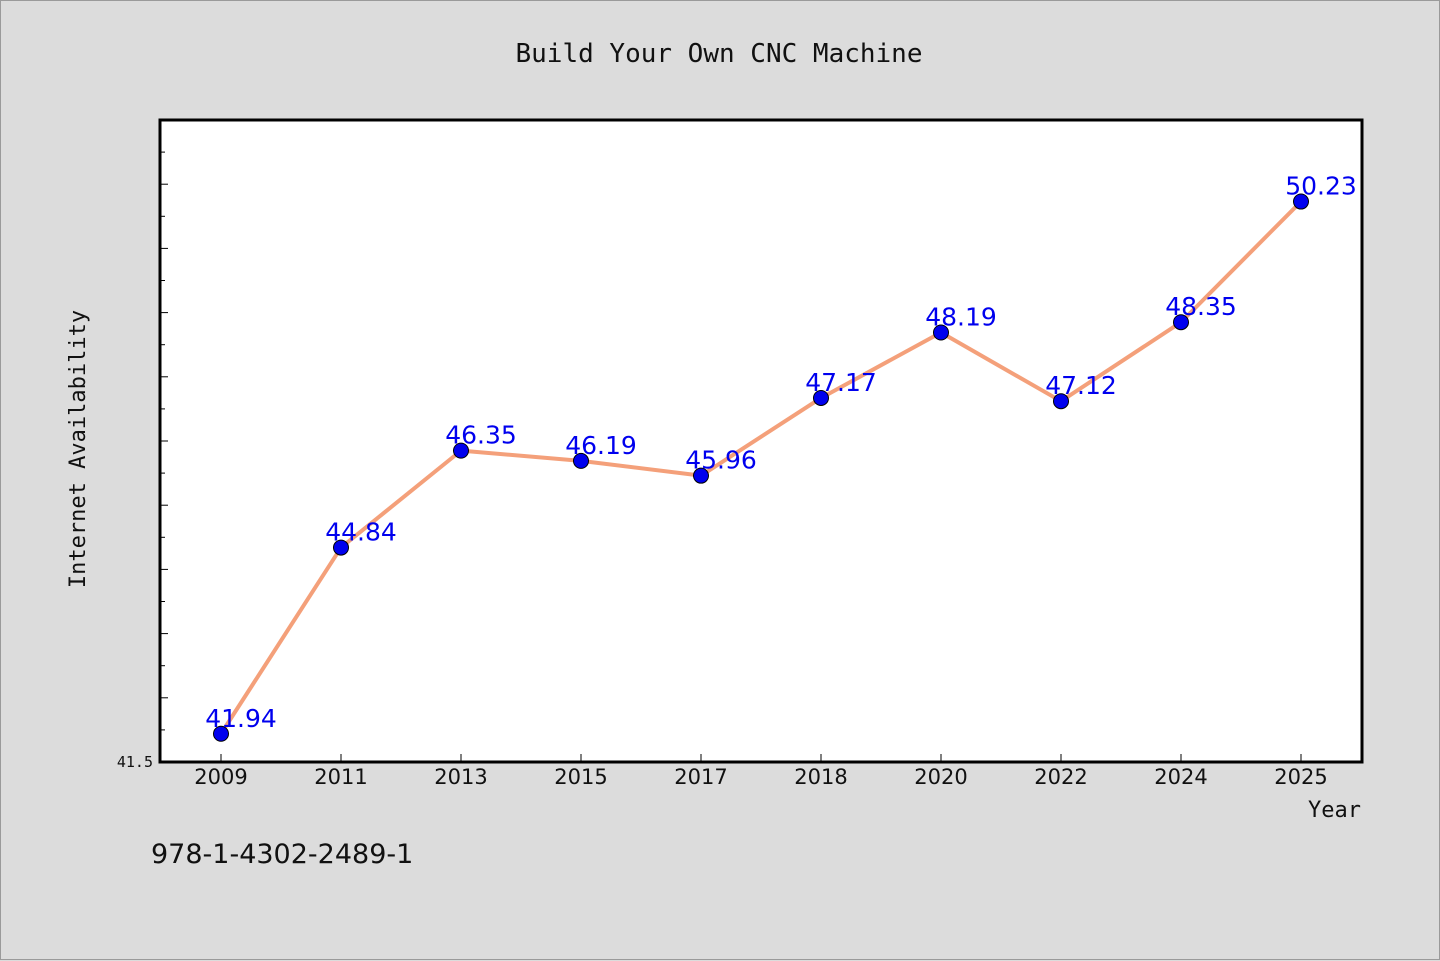 Image resolution: width=1440 pixels, height=961 pixels. What do you see at coordinates (820, 777) in the screenshot?
I see `x-tick-label: 2018` at bounding box center [820, 777].